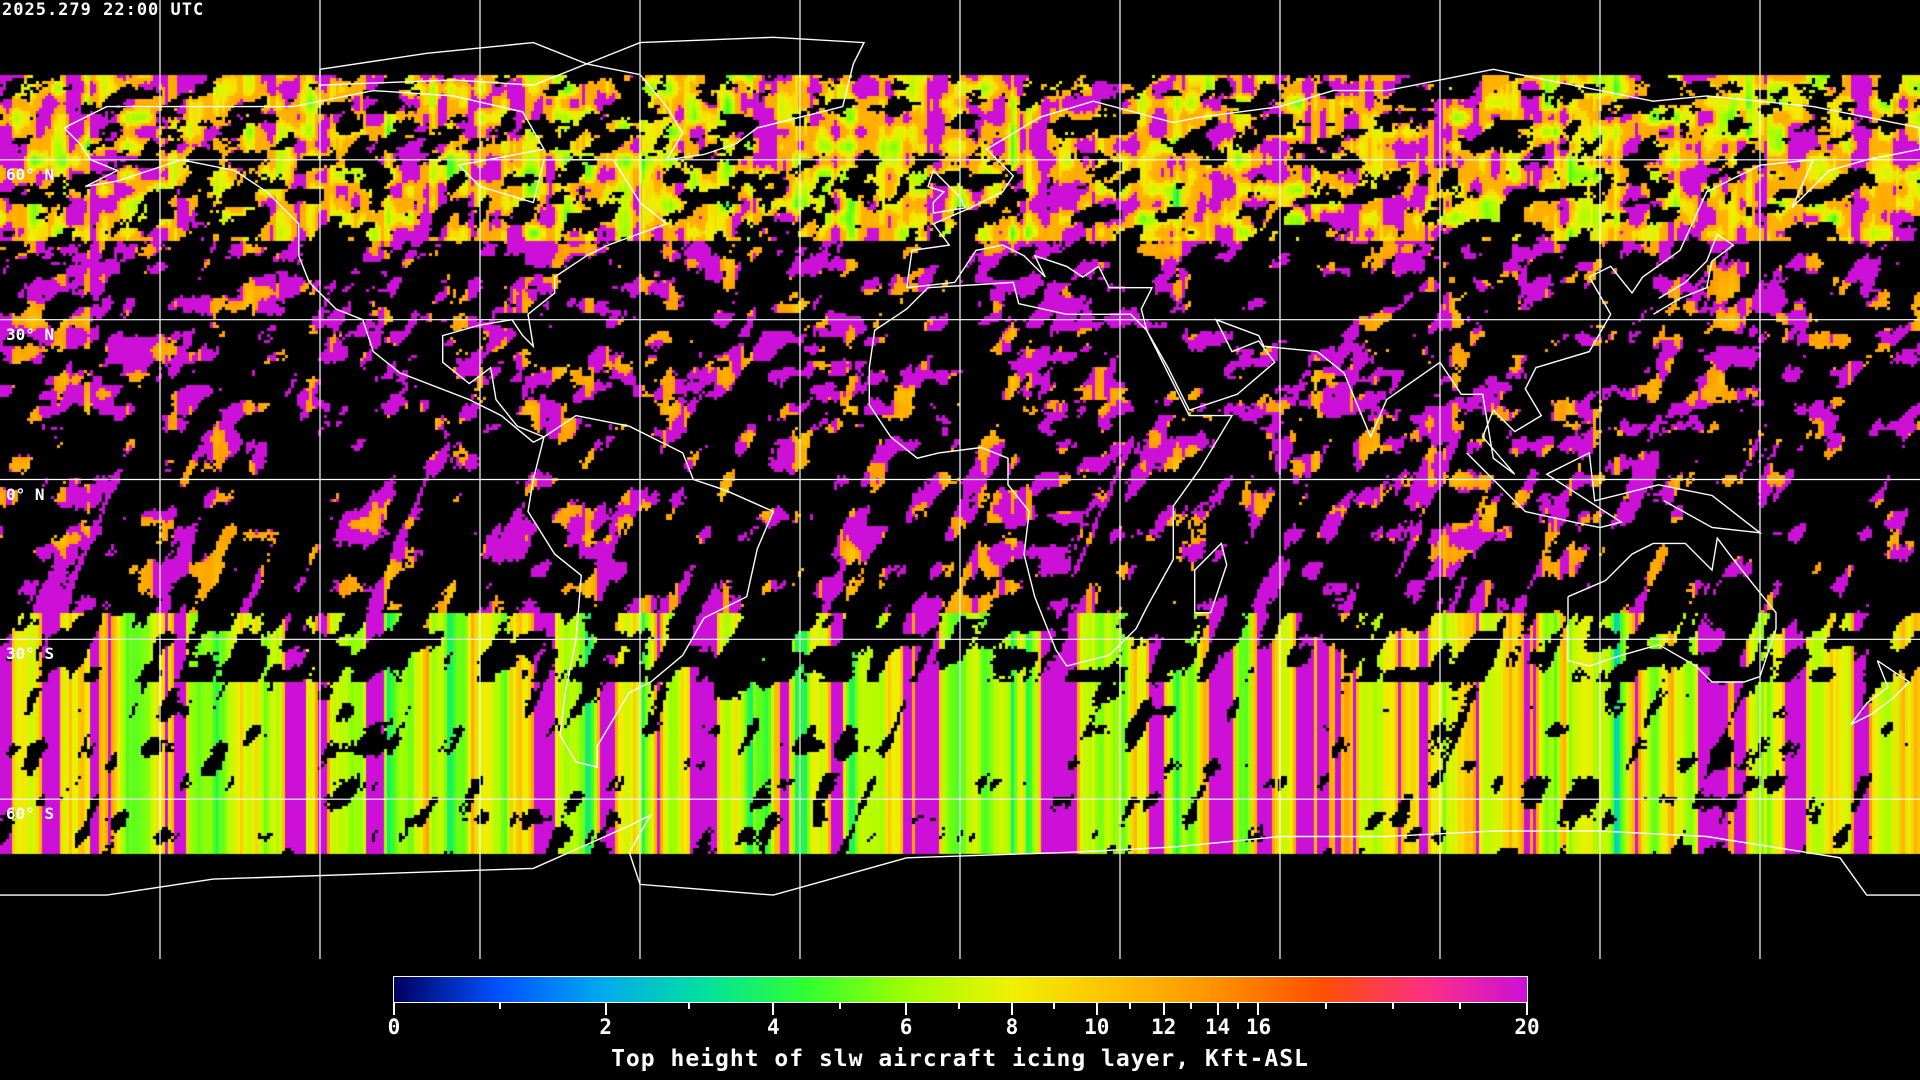 The image size is (1920, 1080). Describe the element at coordinates (25, 494) in the screenshot. I see `lat-label: 0° N` at that location.